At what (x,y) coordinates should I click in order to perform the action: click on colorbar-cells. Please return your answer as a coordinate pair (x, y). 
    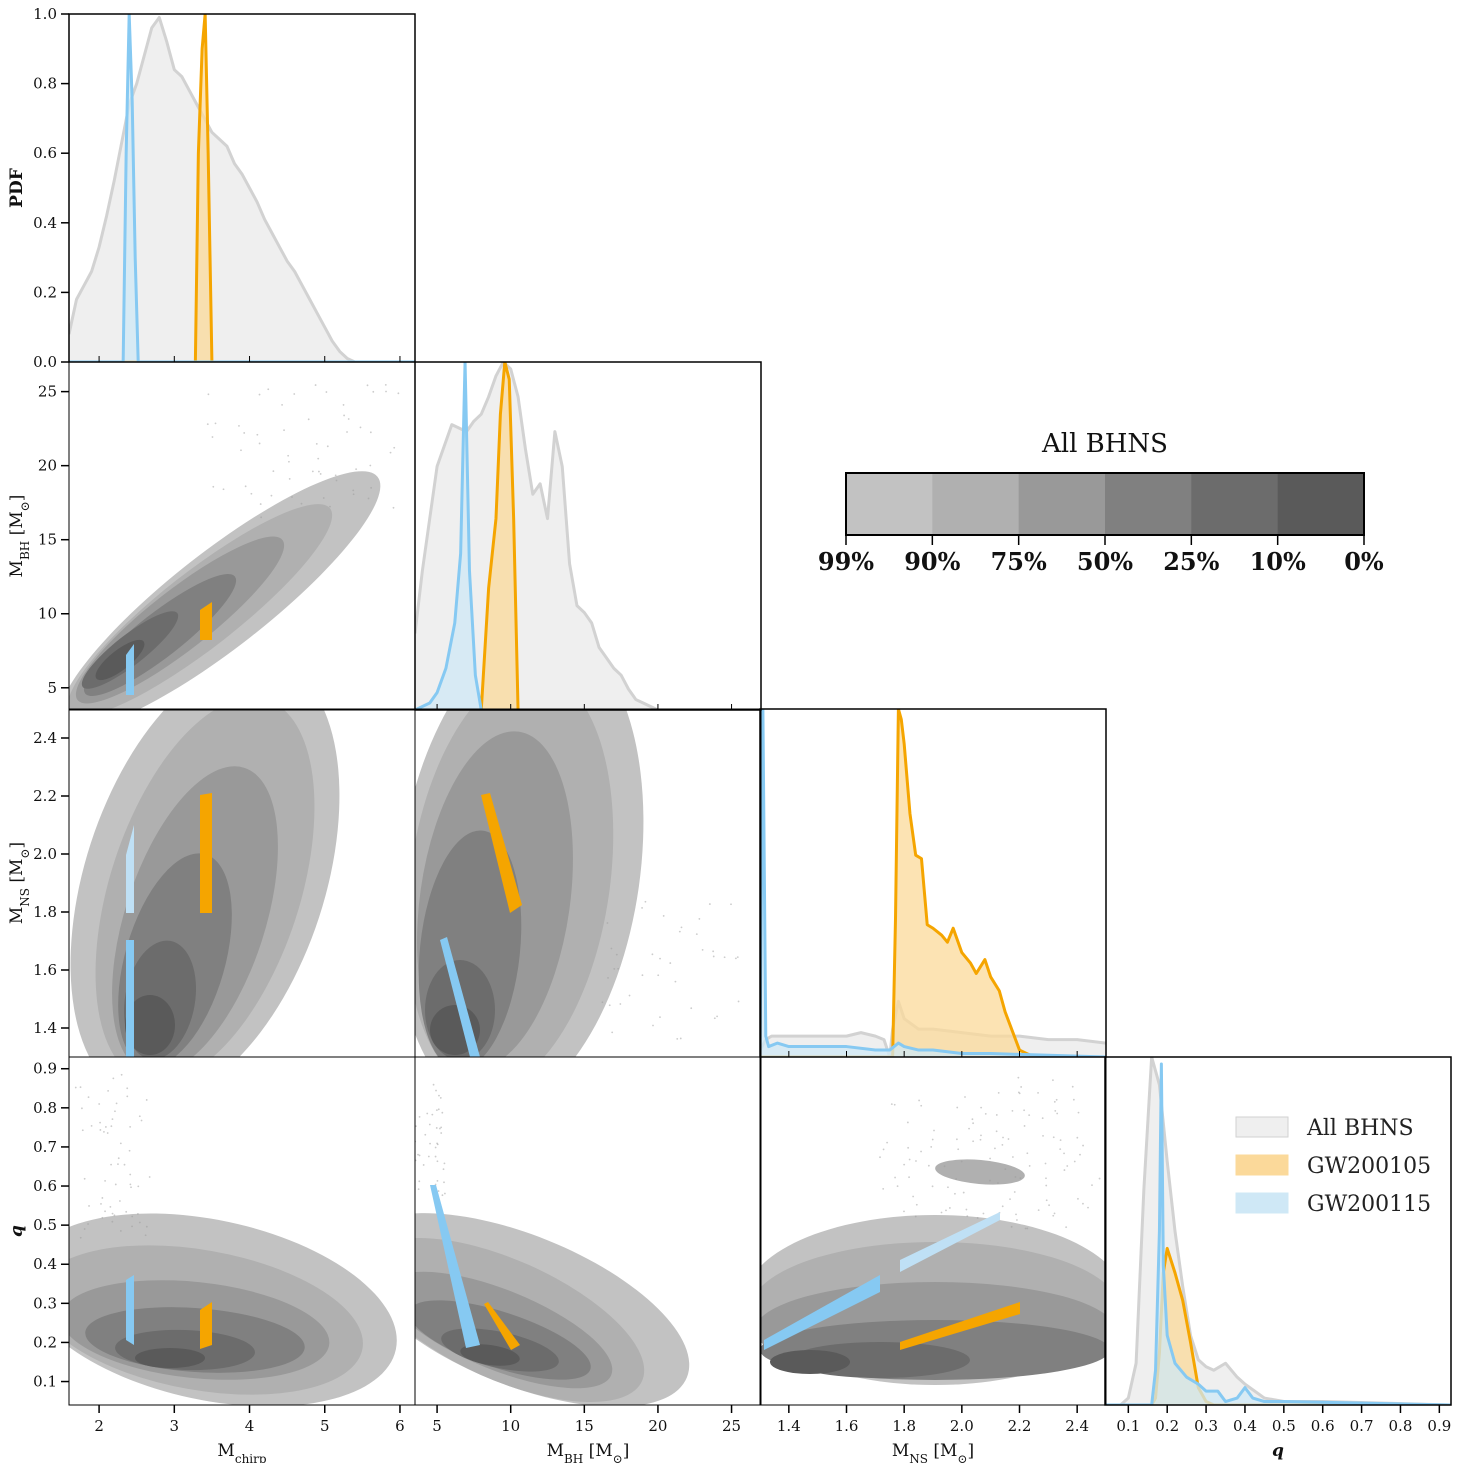
    Looking at the image, I should click on (1105, 504).